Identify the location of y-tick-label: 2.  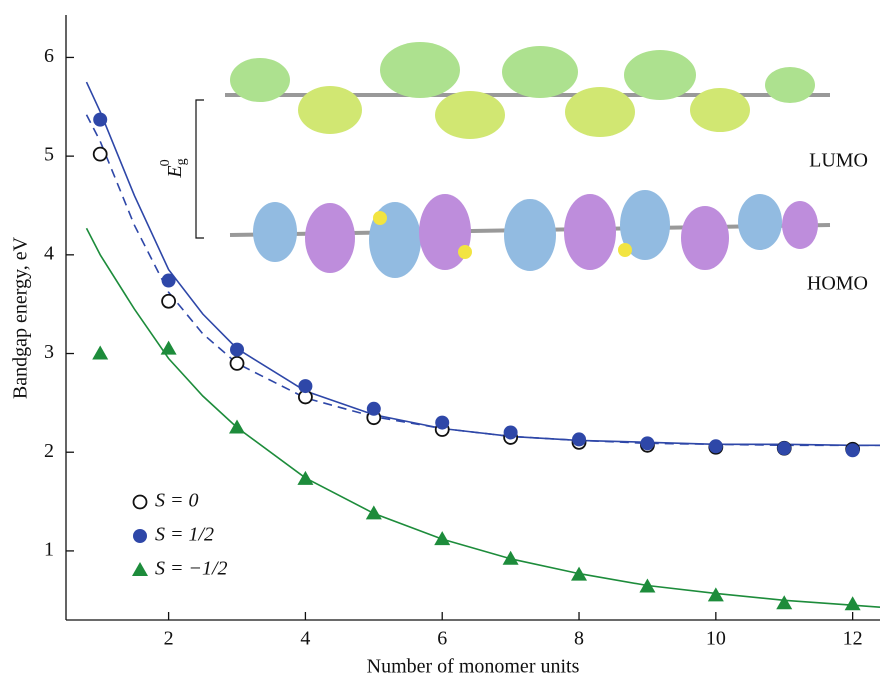
(49, 451).